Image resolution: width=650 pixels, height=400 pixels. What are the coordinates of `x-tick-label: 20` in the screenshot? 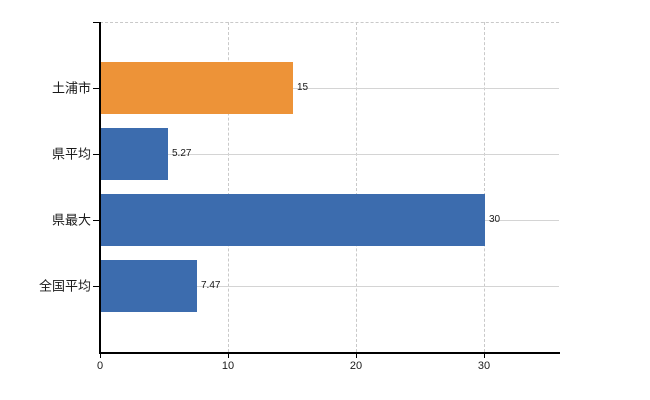 It's located at (356, 366).